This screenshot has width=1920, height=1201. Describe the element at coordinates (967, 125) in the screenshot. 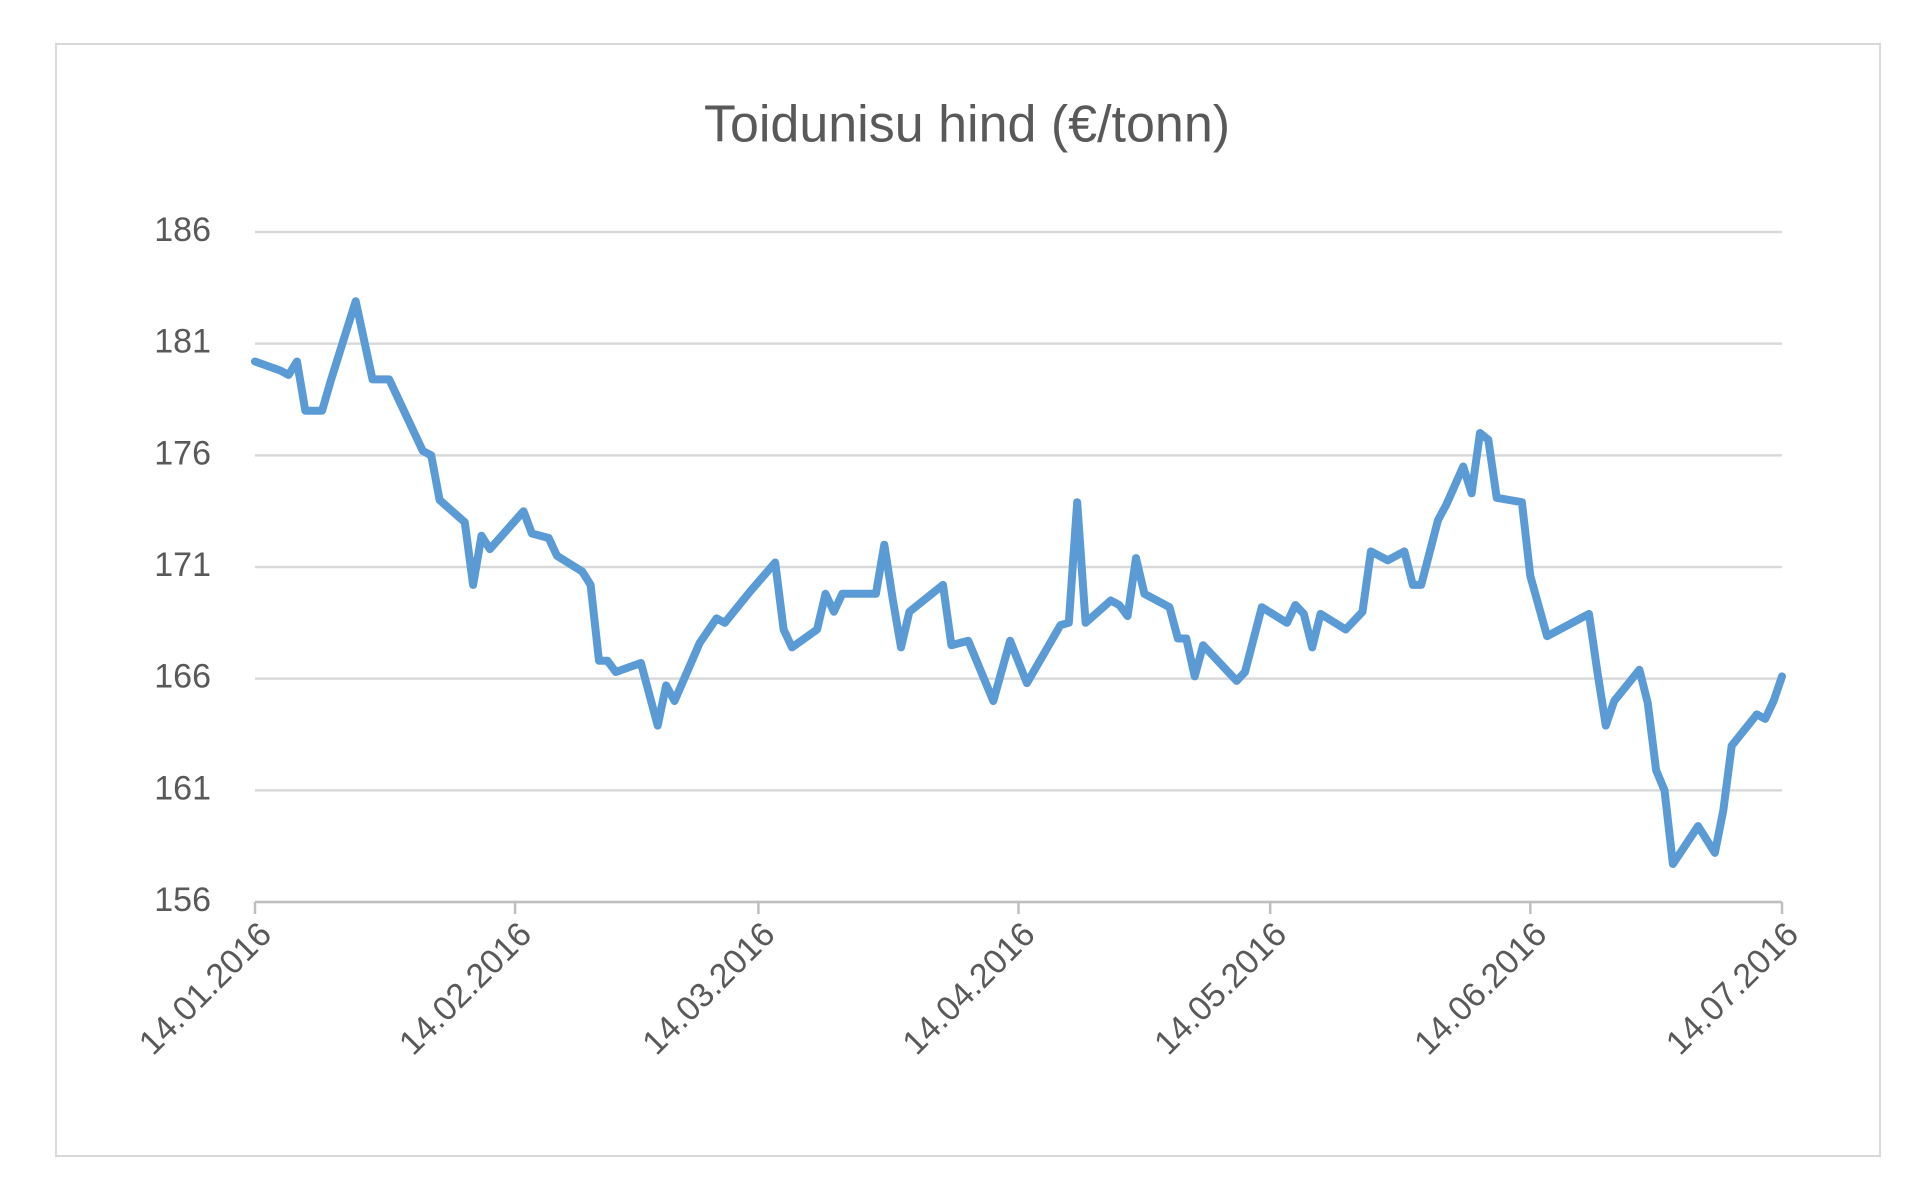

I see `chart-title: Toidunisu hind (€/tonn)` at that location.